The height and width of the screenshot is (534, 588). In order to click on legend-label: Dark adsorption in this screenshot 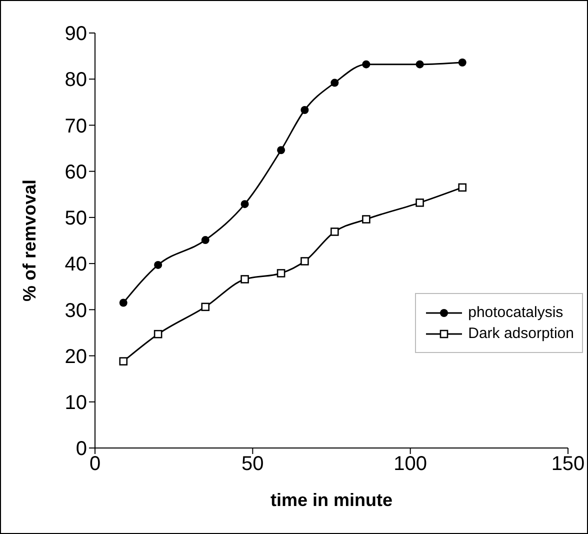, I will do `click(521, 333)`.